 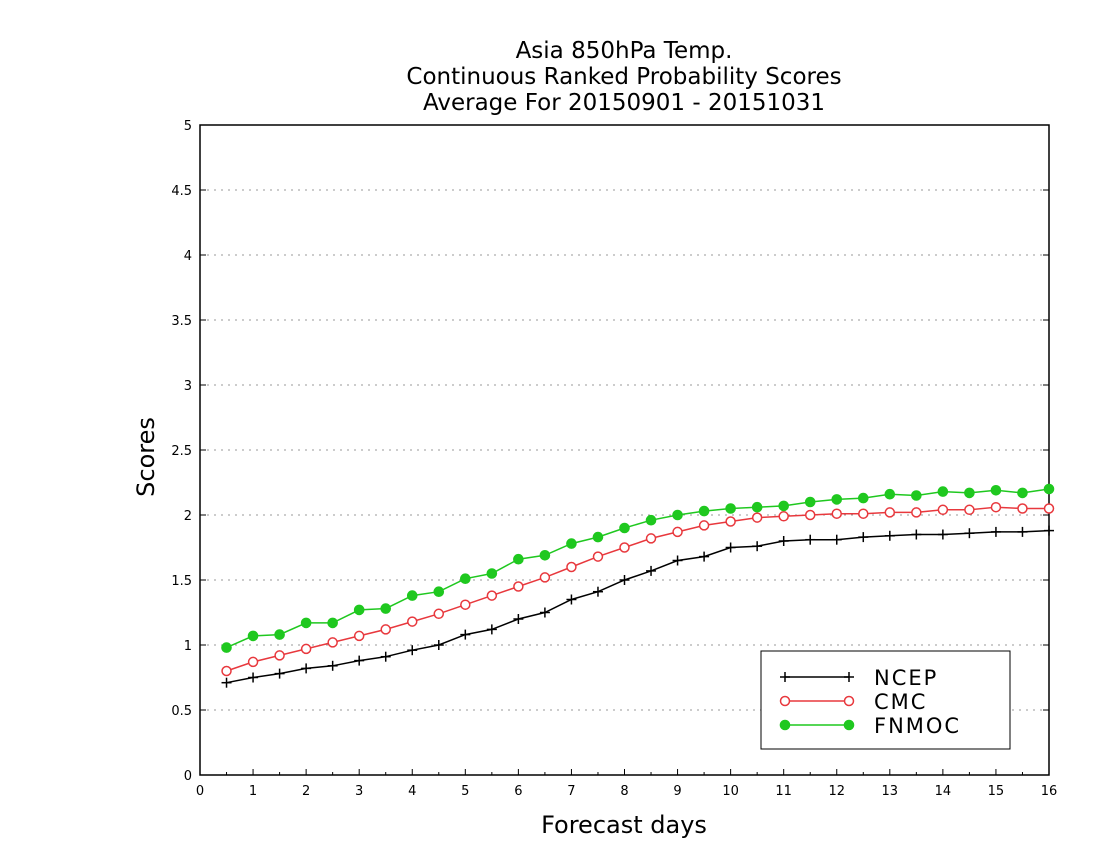 What do you see at coordinates (188, 516) in the screenshot?
I see `y-tick-label: 2` at bounding box center [188, 516].